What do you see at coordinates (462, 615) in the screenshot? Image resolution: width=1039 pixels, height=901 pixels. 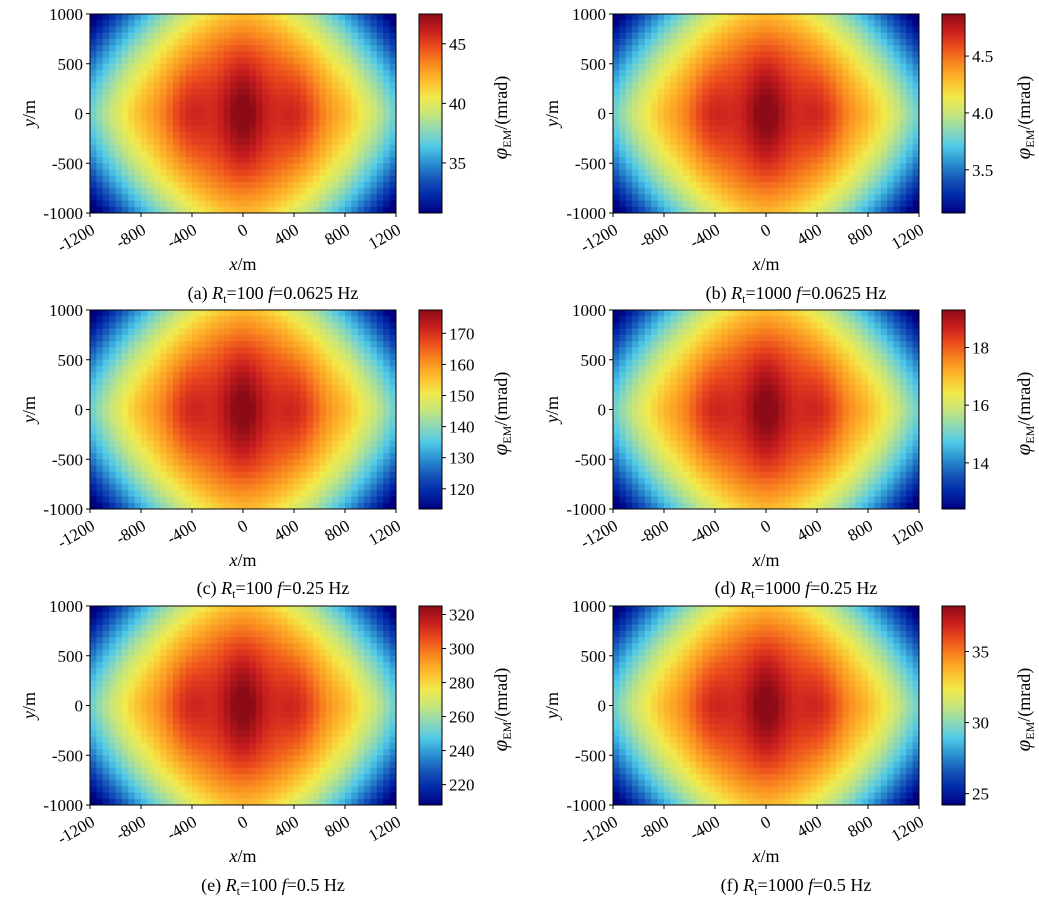 I see `colorbar-tick-label: 320` at bounding box center [462, 615].